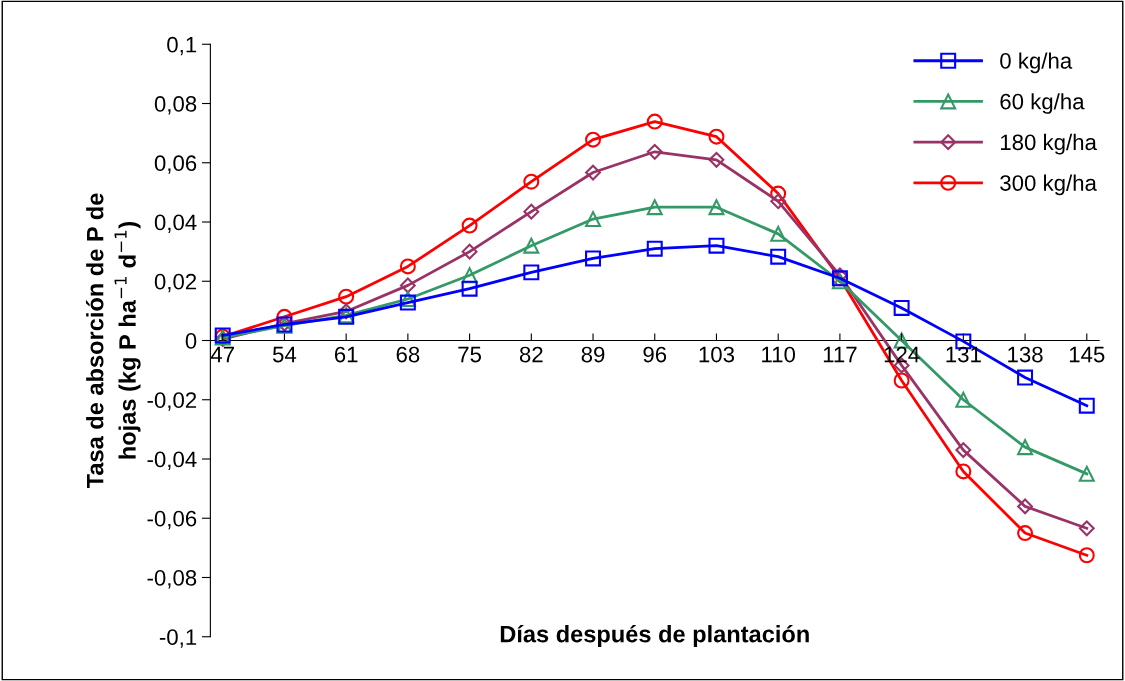 This screenshot has height=681, width=1125. I want to click on y-tick-label: 0,08, so click(175, 105).